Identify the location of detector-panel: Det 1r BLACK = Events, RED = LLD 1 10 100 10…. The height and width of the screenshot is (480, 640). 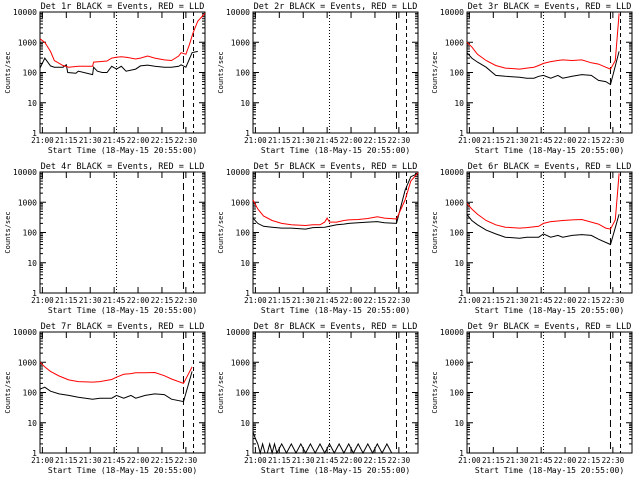
(105, 78).